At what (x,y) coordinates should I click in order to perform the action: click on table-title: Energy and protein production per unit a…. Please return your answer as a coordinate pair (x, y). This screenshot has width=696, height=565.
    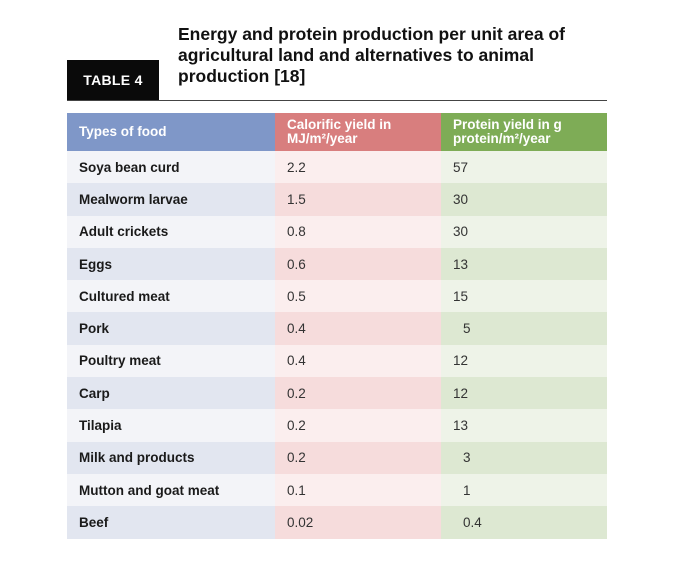
    Looking at the image, I should click on (371, 55).